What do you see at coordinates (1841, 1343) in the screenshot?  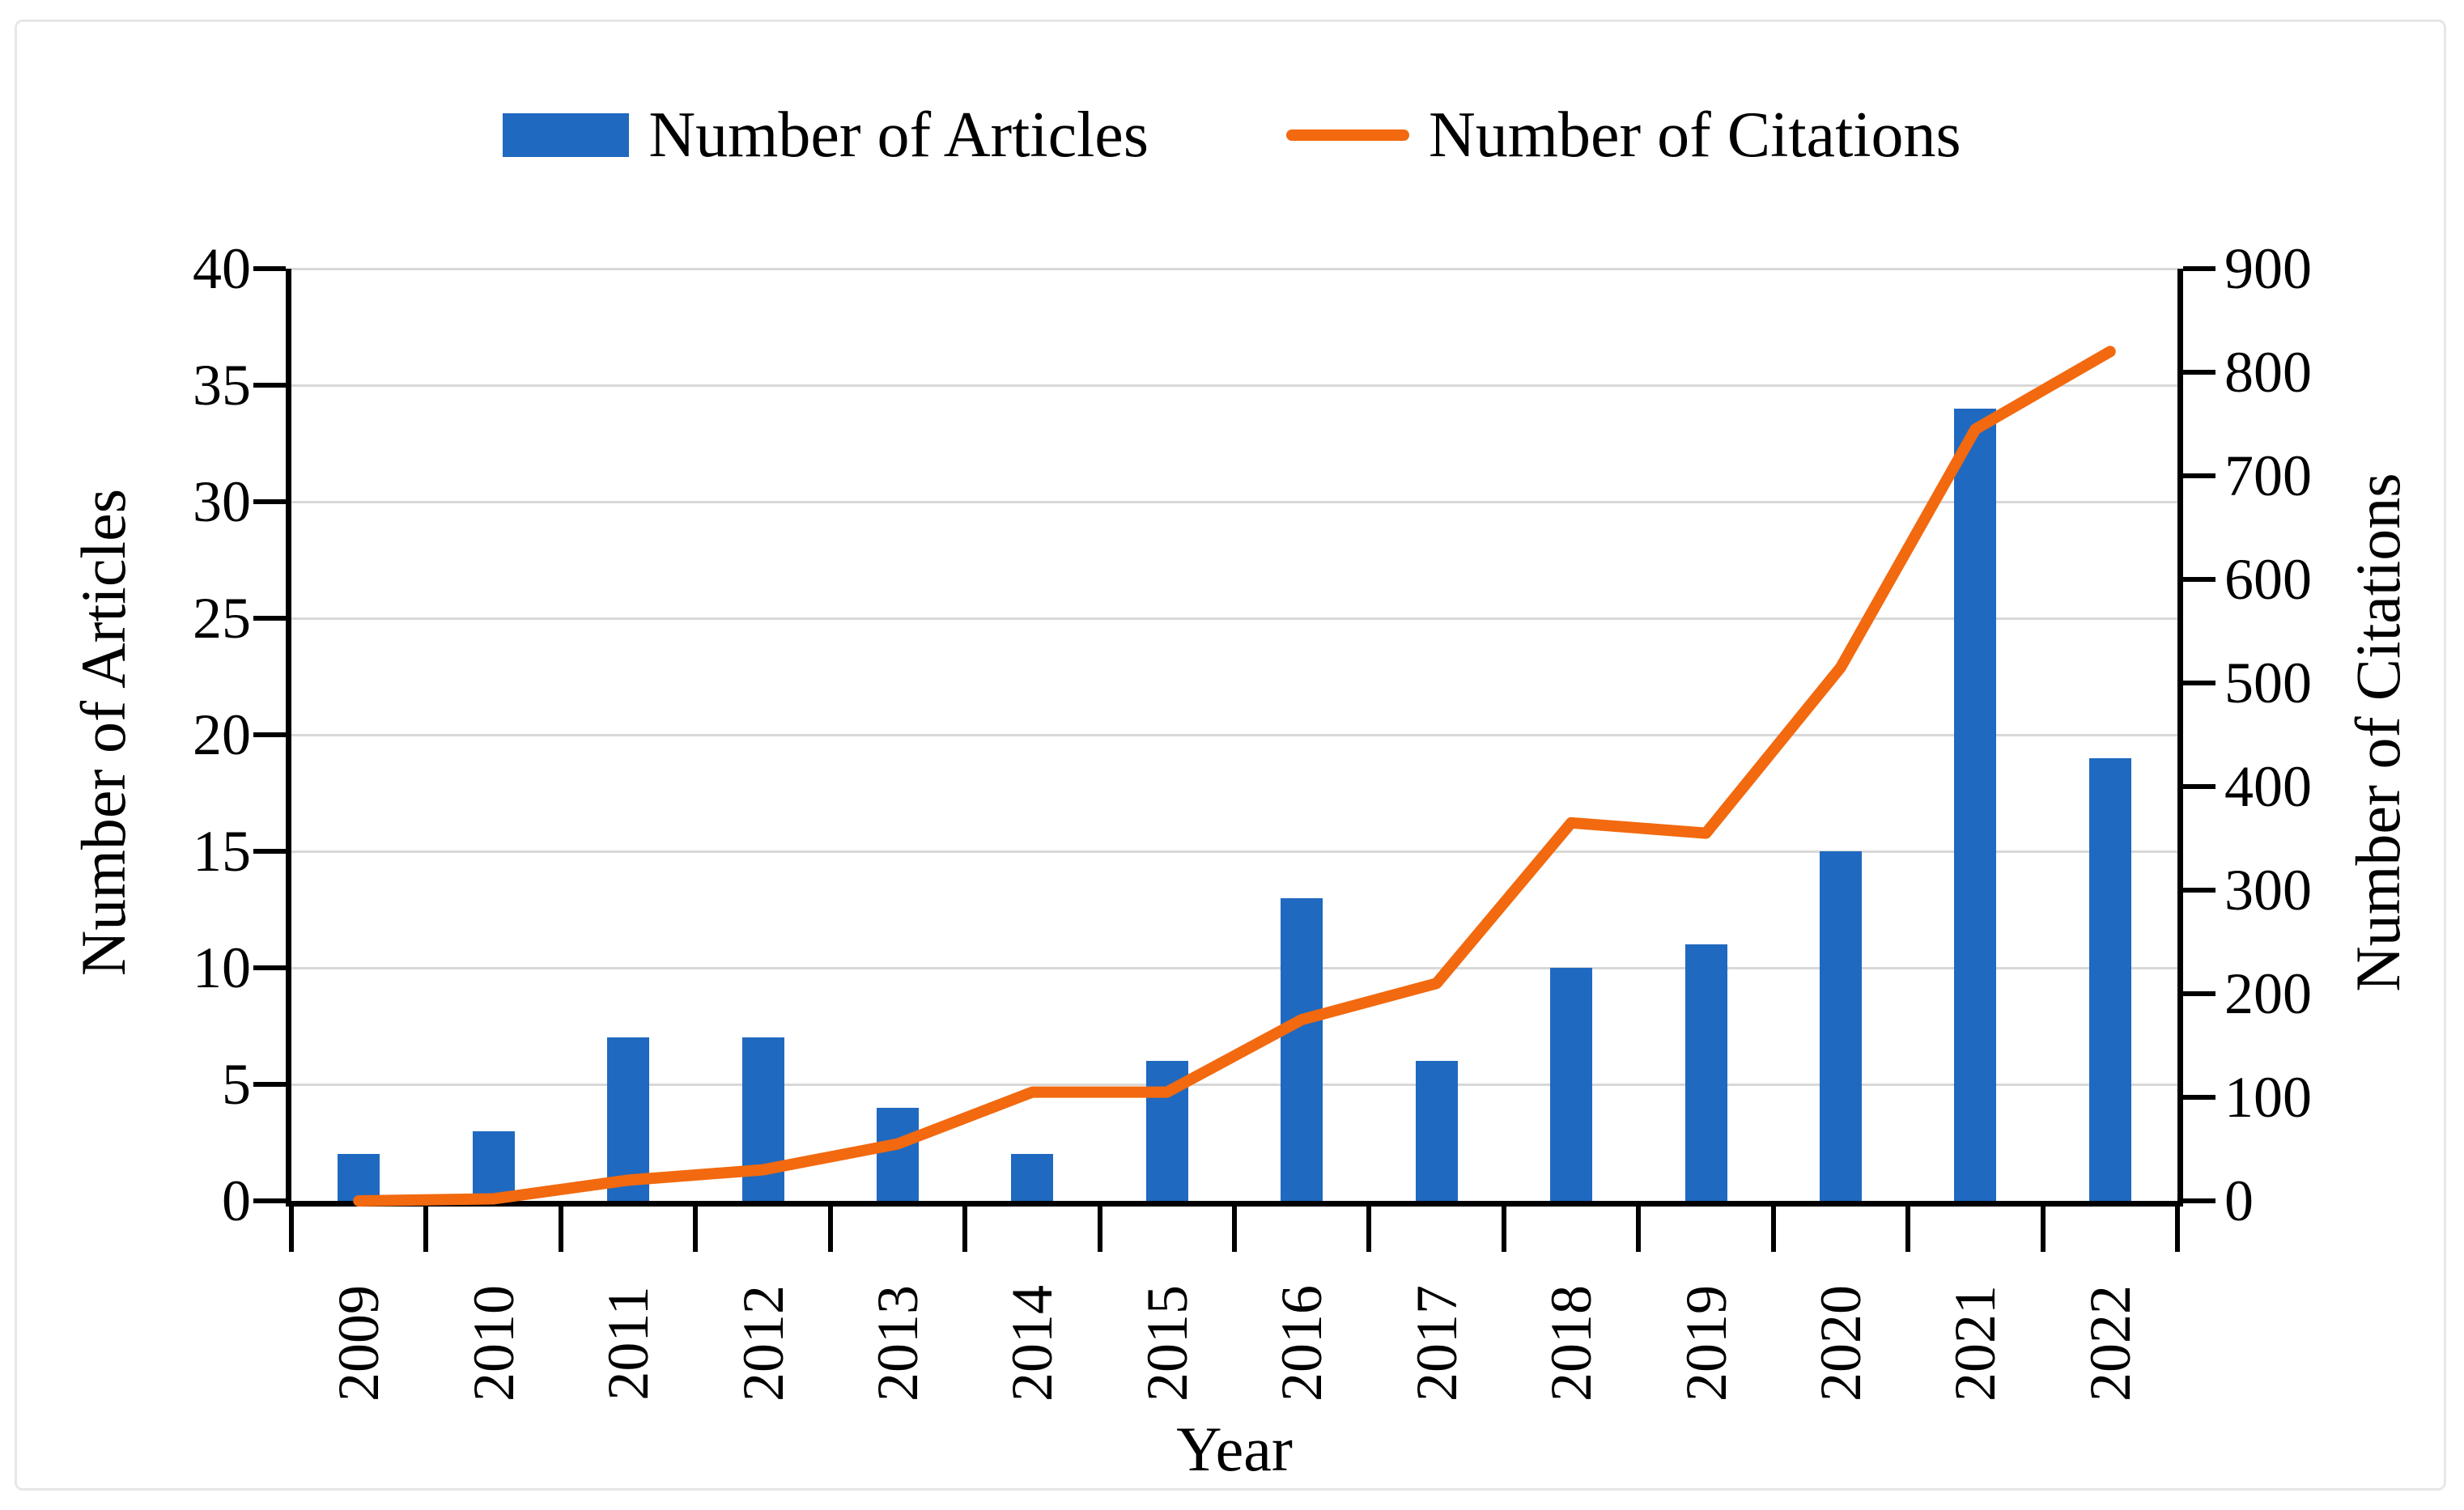 I see `x-axis-tick-label: 2020` at bounding box center [1841, 1343].